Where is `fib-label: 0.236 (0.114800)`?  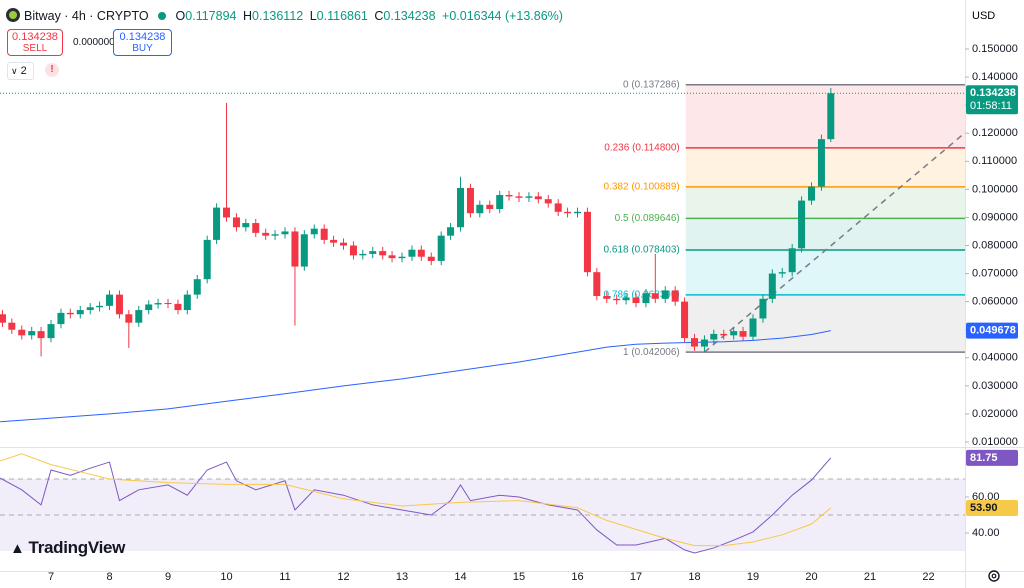
fib-label: 0.236 (0.114800) is located at coordinates (641, 147).